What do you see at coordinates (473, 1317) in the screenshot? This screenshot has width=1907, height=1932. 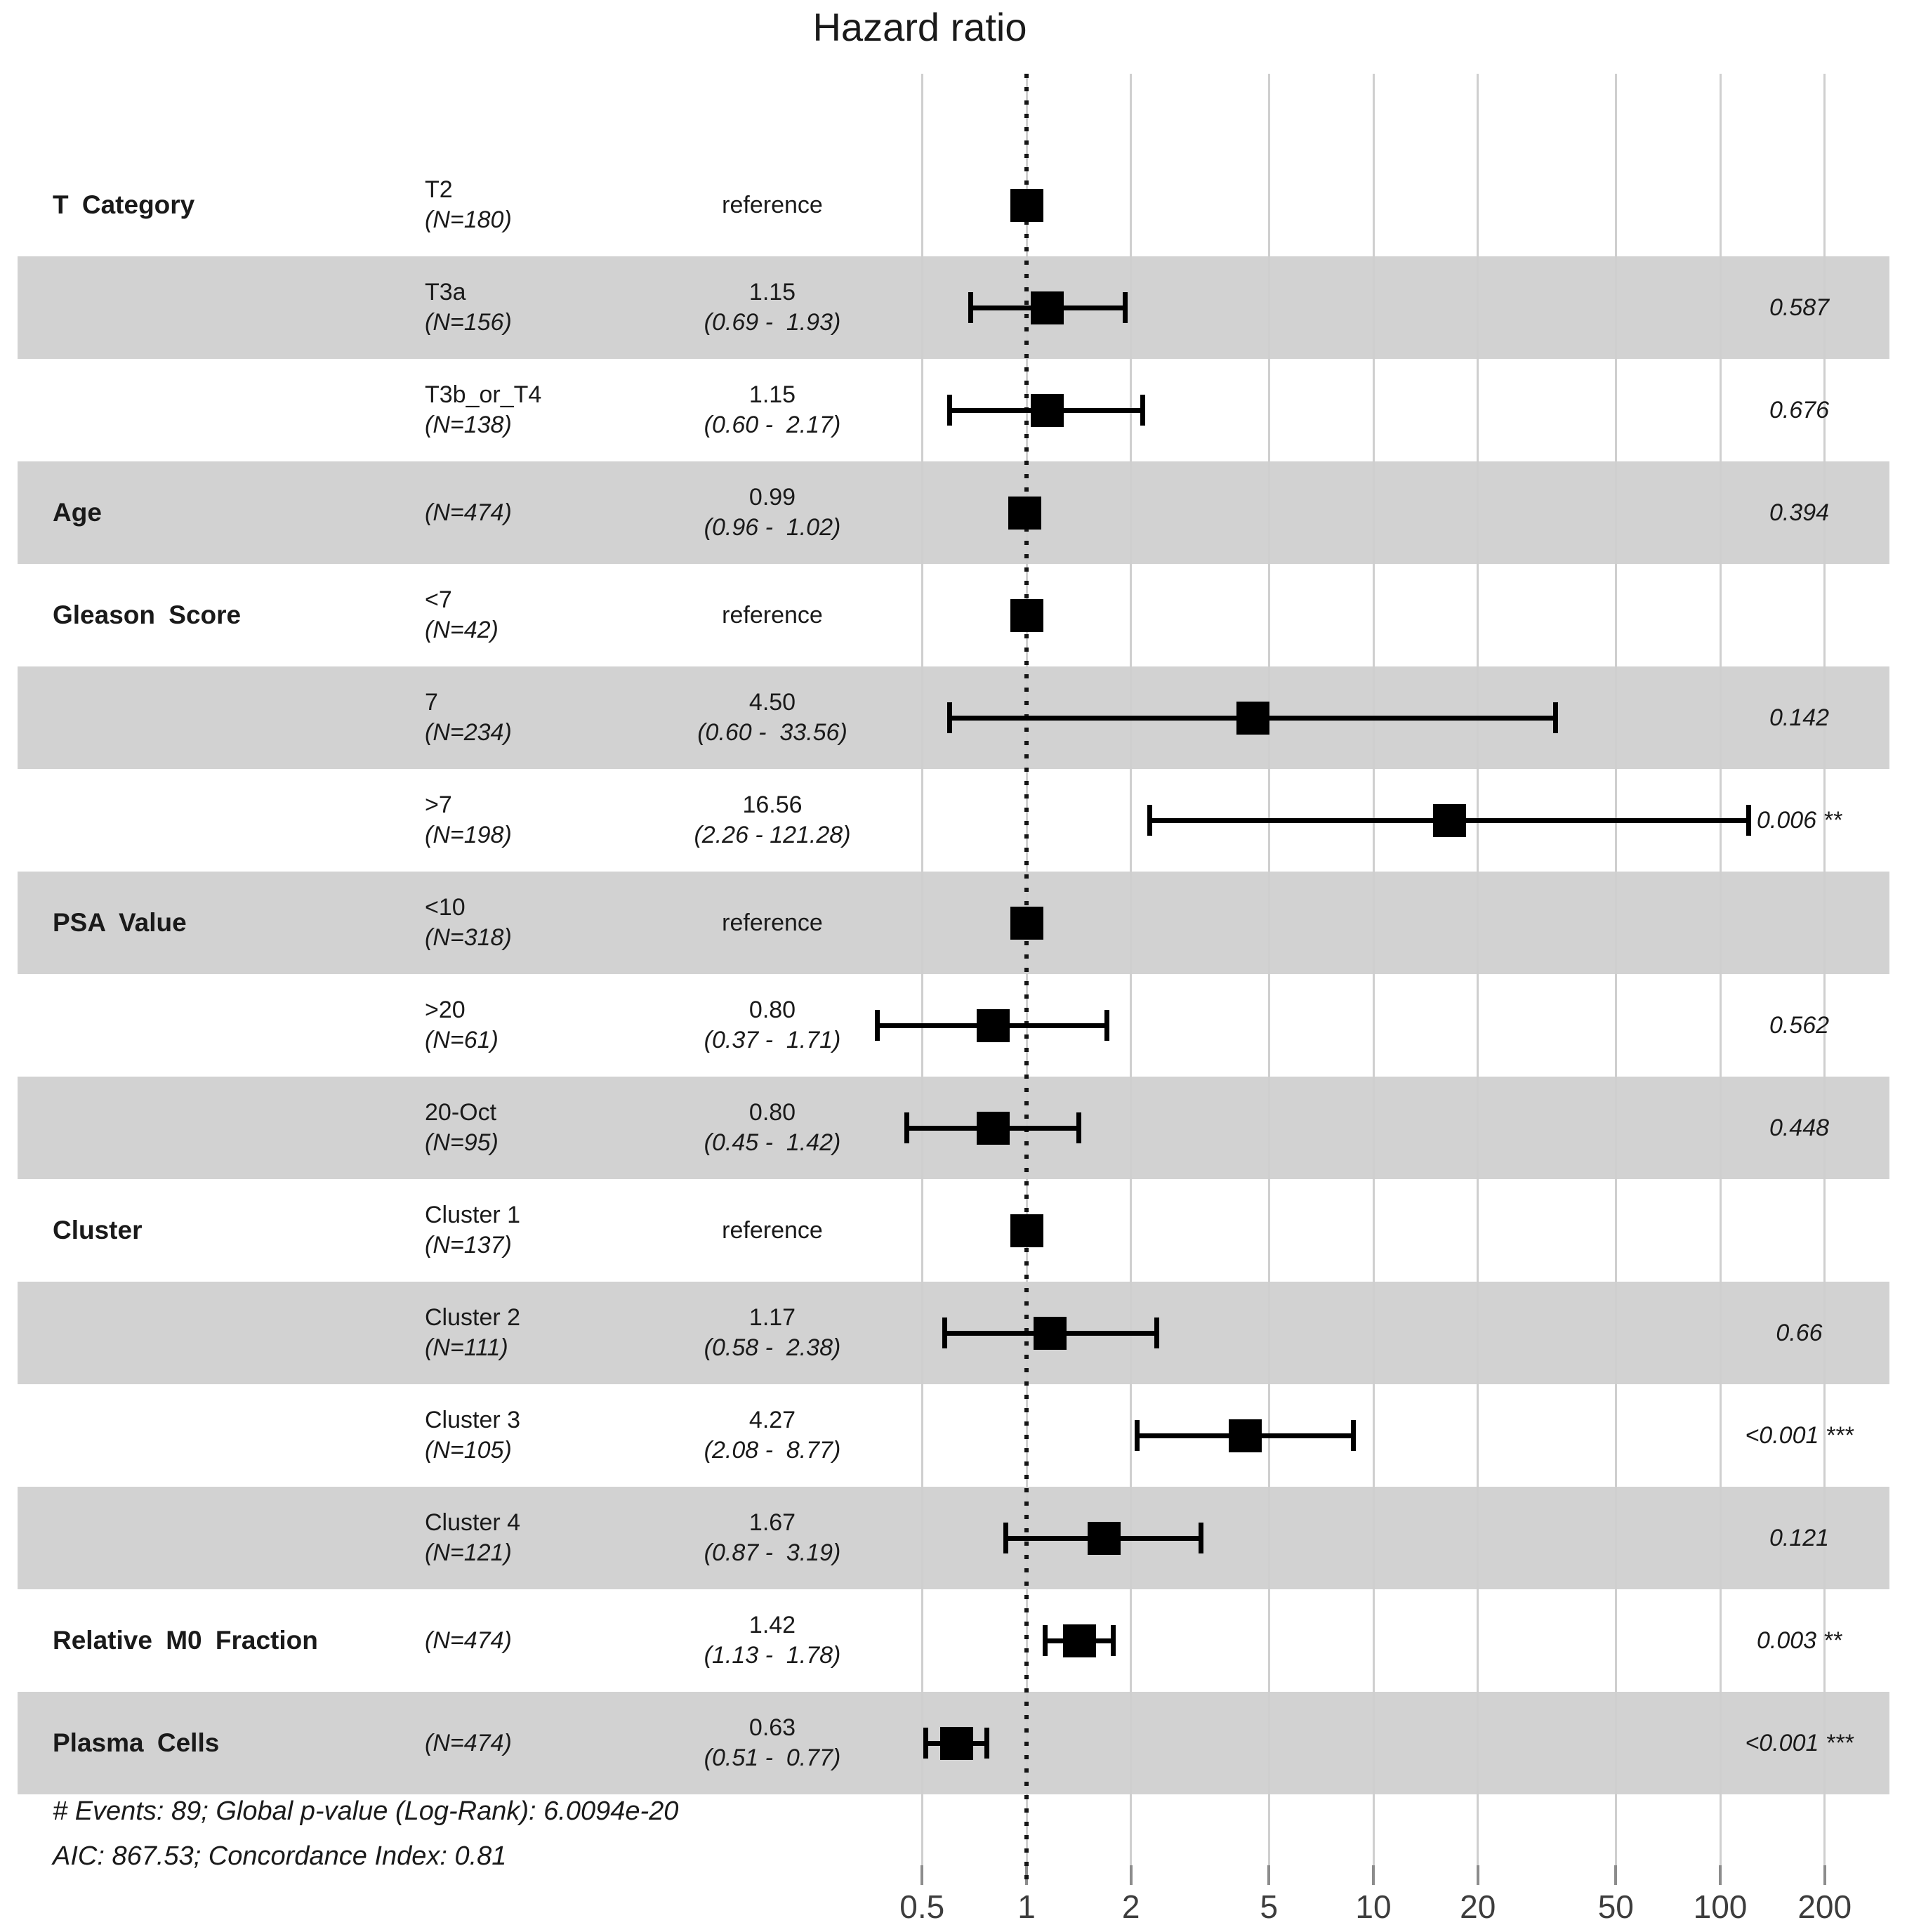 I see `level-name: Cluster 2` at bounding box center [473, 1317].